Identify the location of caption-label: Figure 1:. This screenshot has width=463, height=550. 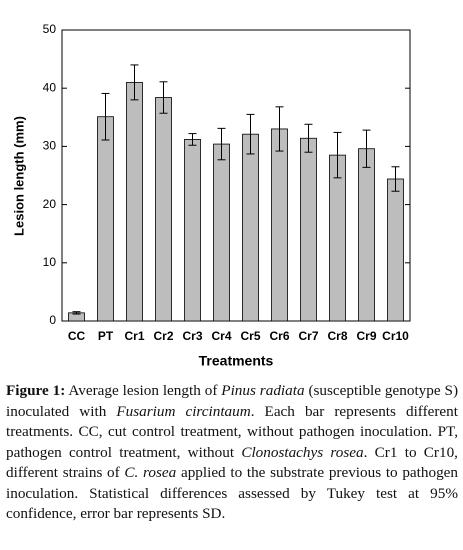
(36, 390).